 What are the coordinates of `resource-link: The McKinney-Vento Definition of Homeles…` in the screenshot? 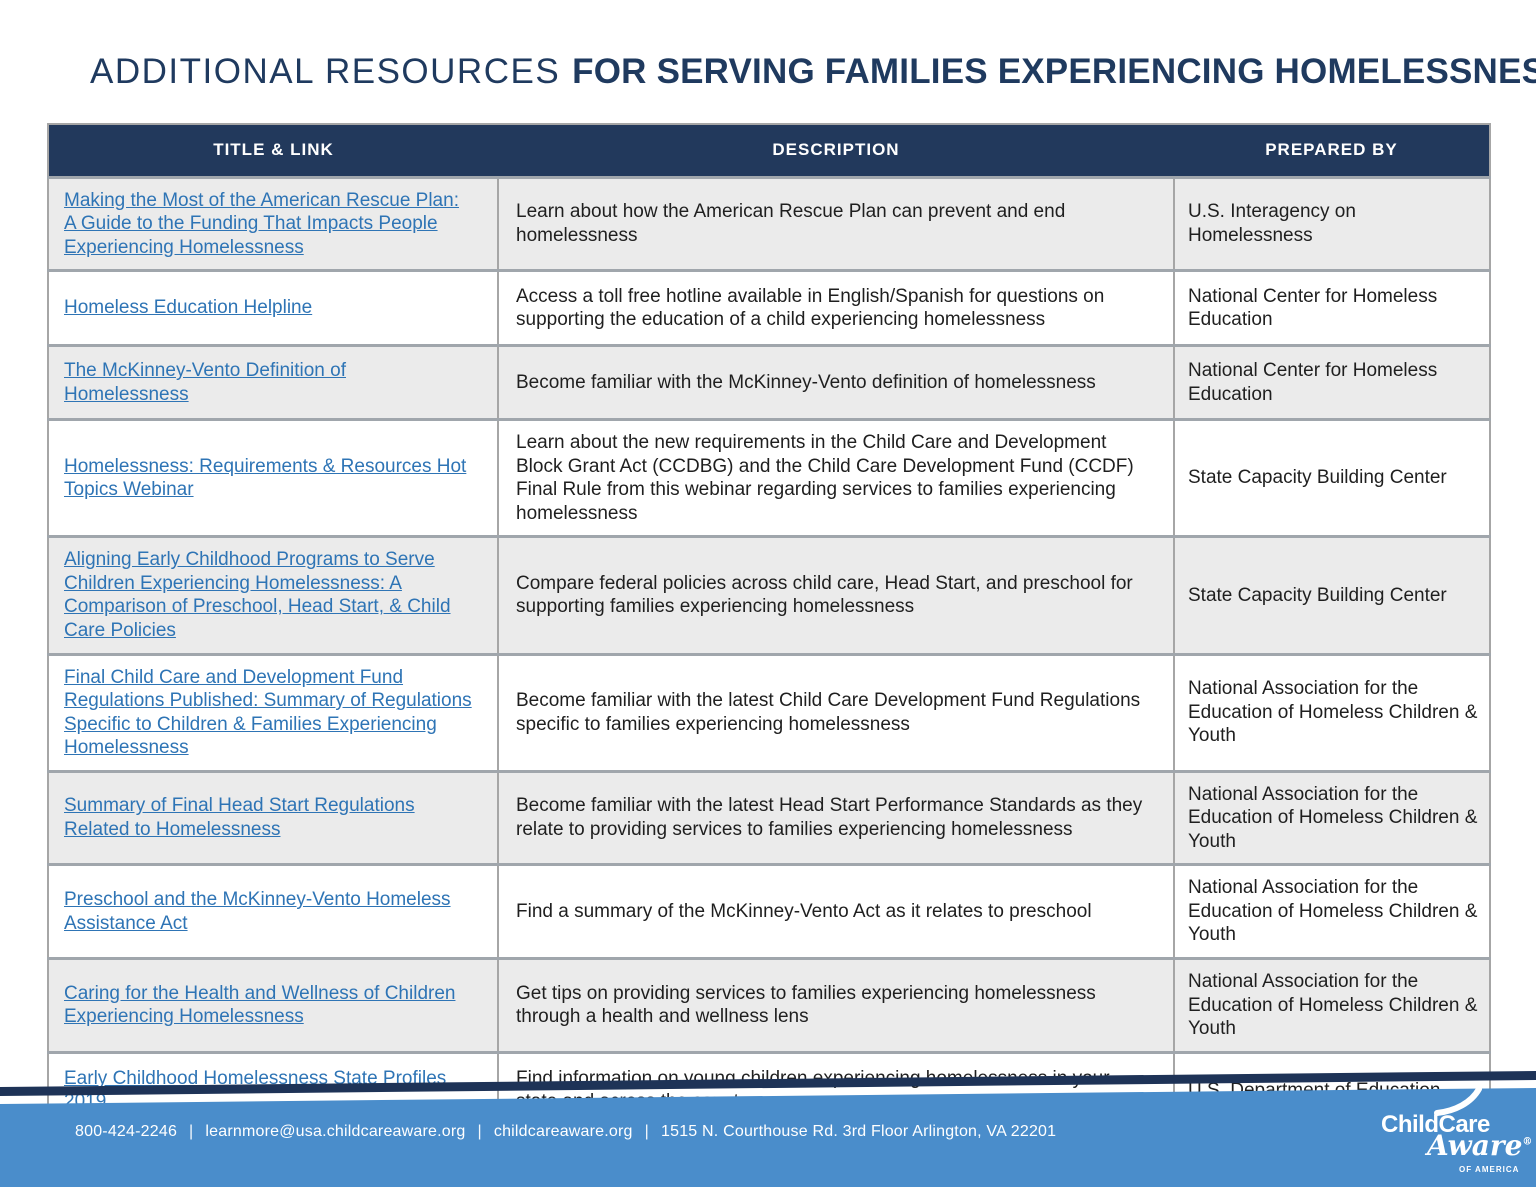 It's located at (205, 382).